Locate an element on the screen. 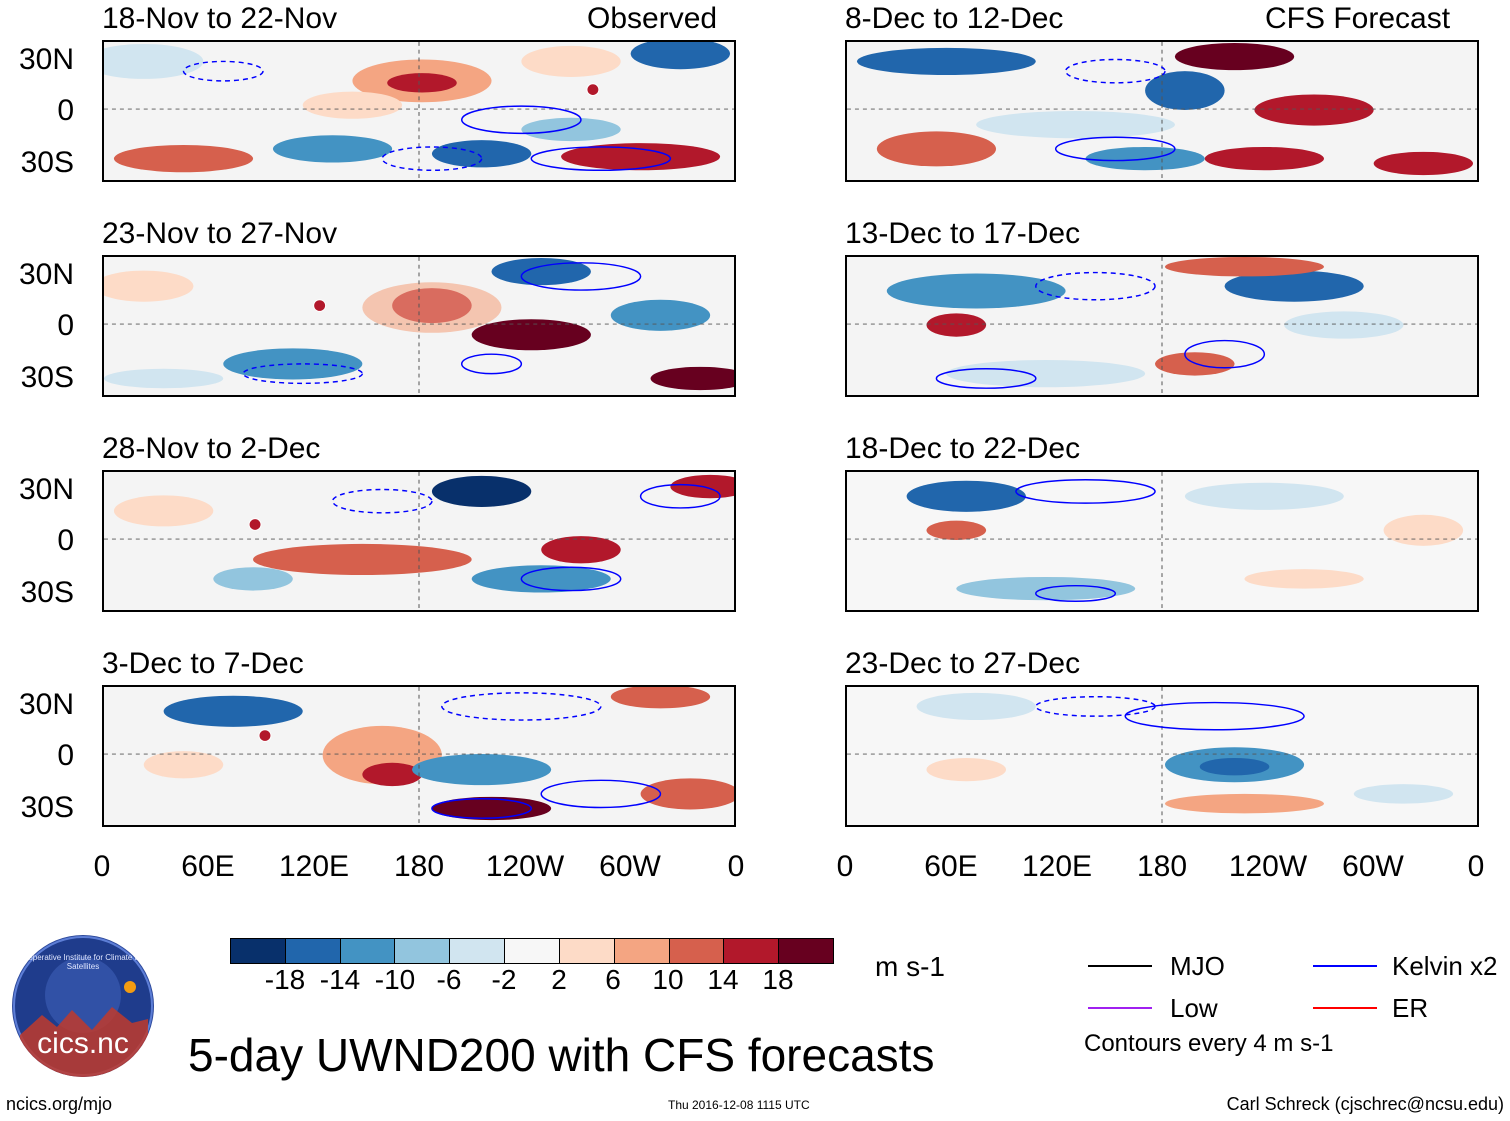  observed-label: Observed is located at coordinates (652, 18).